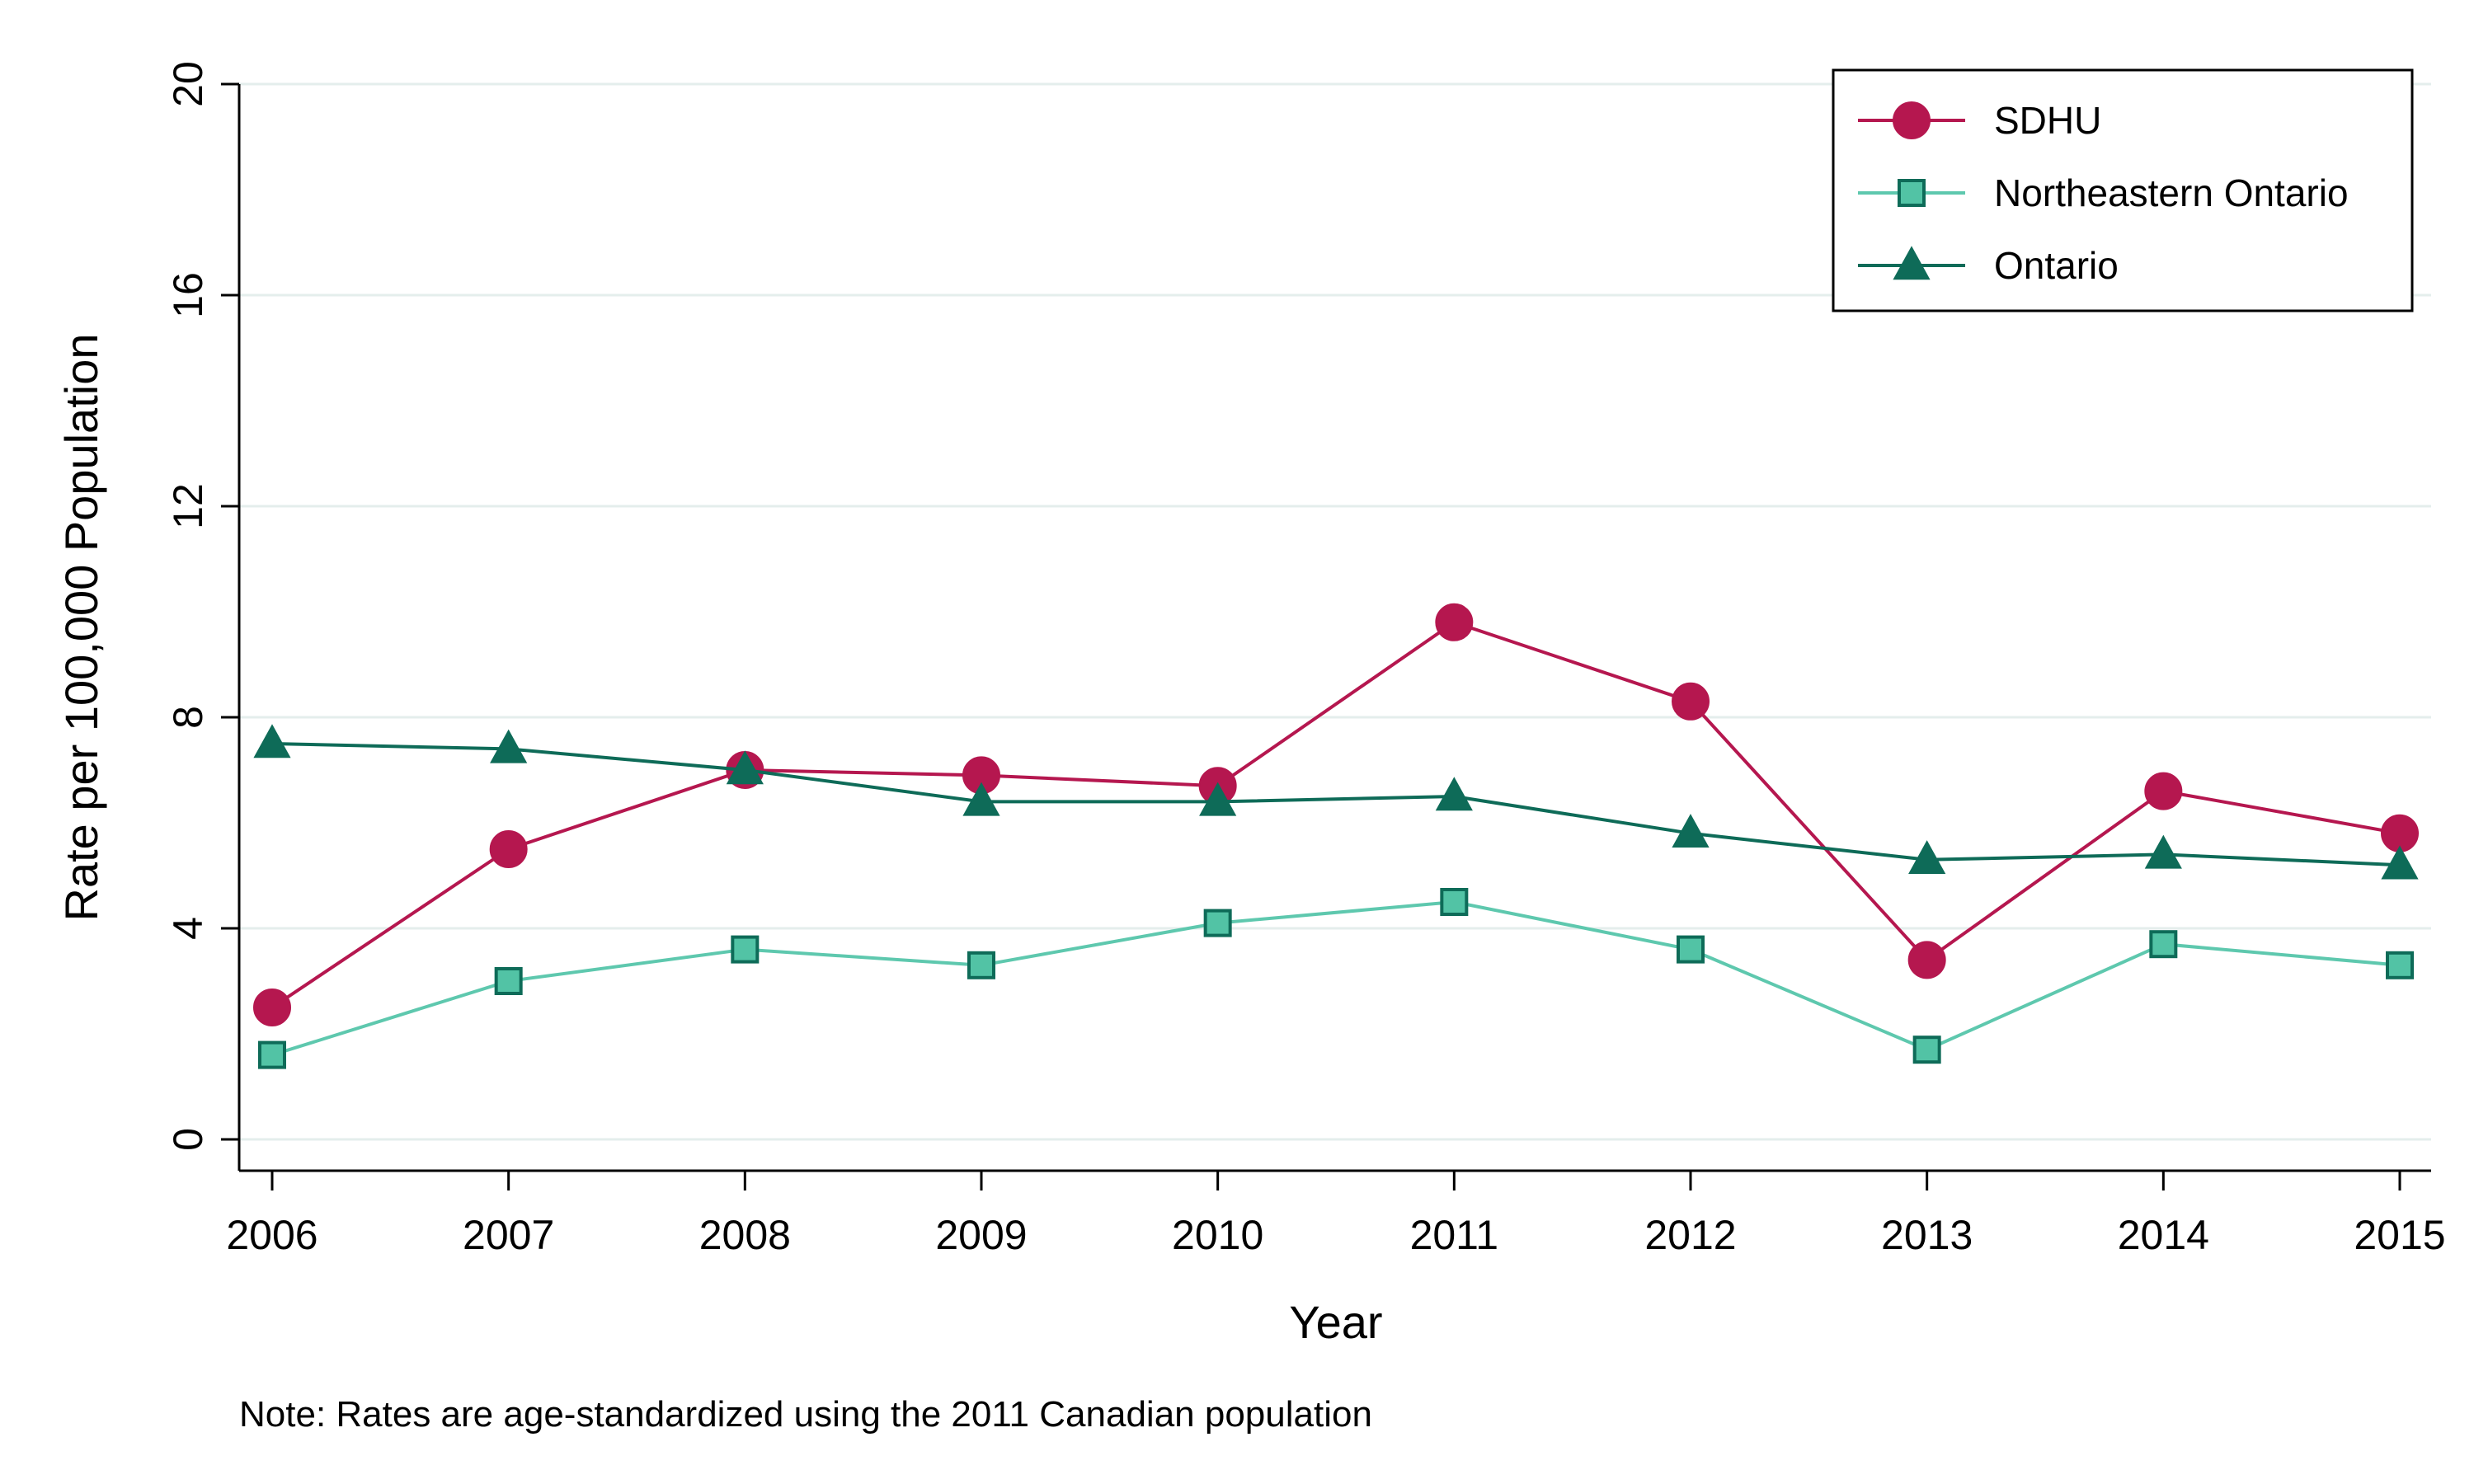 Image resolution: width=2474 pixels, height=1484 pixels. I want to click on x-tick-label: 2010, so click(1217, 1235).